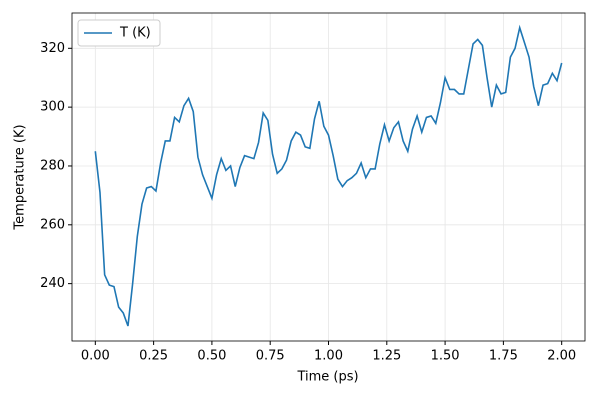 This screenshot has width=600, height=400. I want to click on x-tick-label: 1.25, so click(386, 356).